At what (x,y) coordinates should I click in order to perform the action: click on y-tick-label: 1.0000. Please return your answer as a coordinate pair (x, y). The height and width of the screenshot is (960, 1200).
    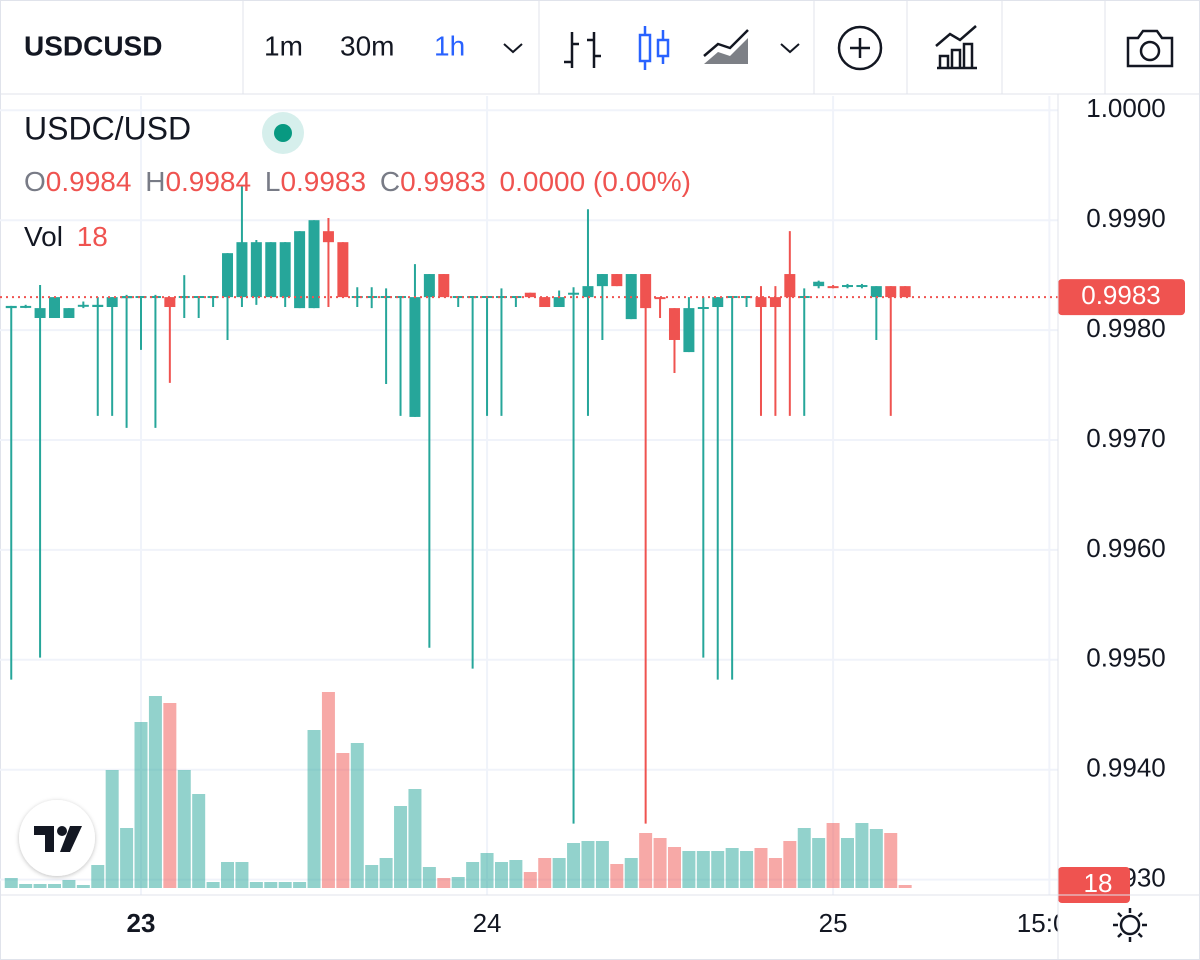
    Looking at the image, I should click on (1126, 108).